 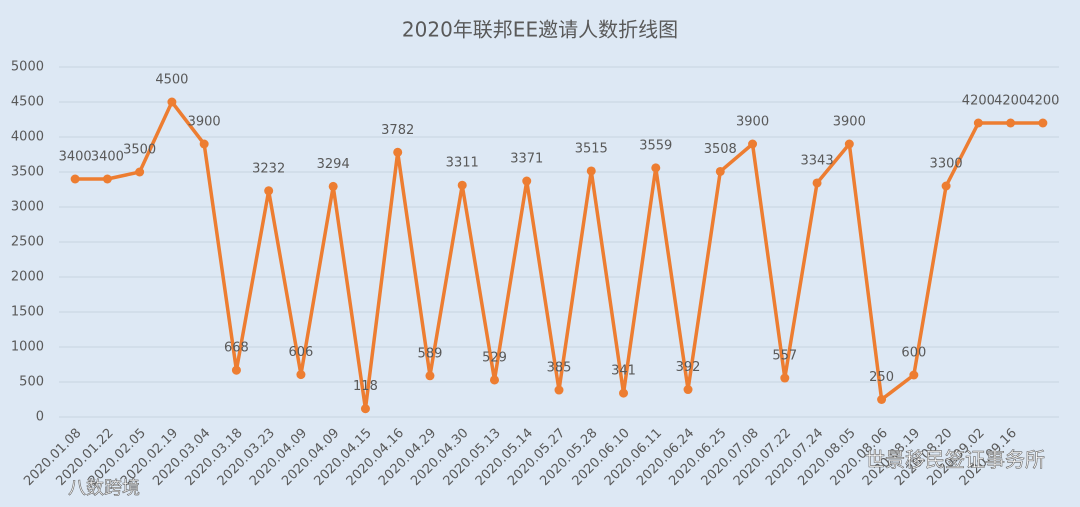 I want to click on data-label: 668, so click(x=236, y=348).